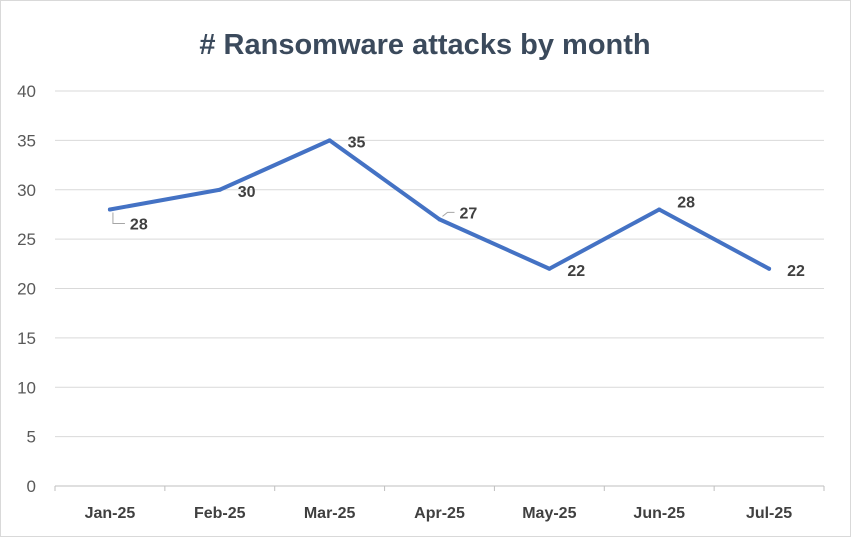 The height and width of the screenshot is (537, 851). I want to click on y-tick-label: 15, so click(26, 338).